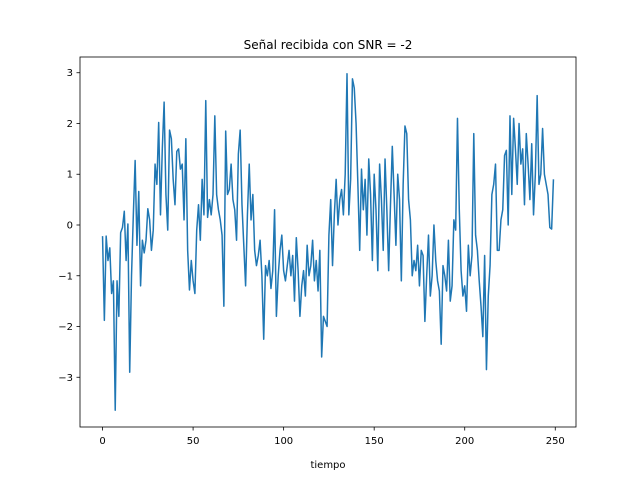  I want to click on x-axis-label: tiempo, so click(327, 465).